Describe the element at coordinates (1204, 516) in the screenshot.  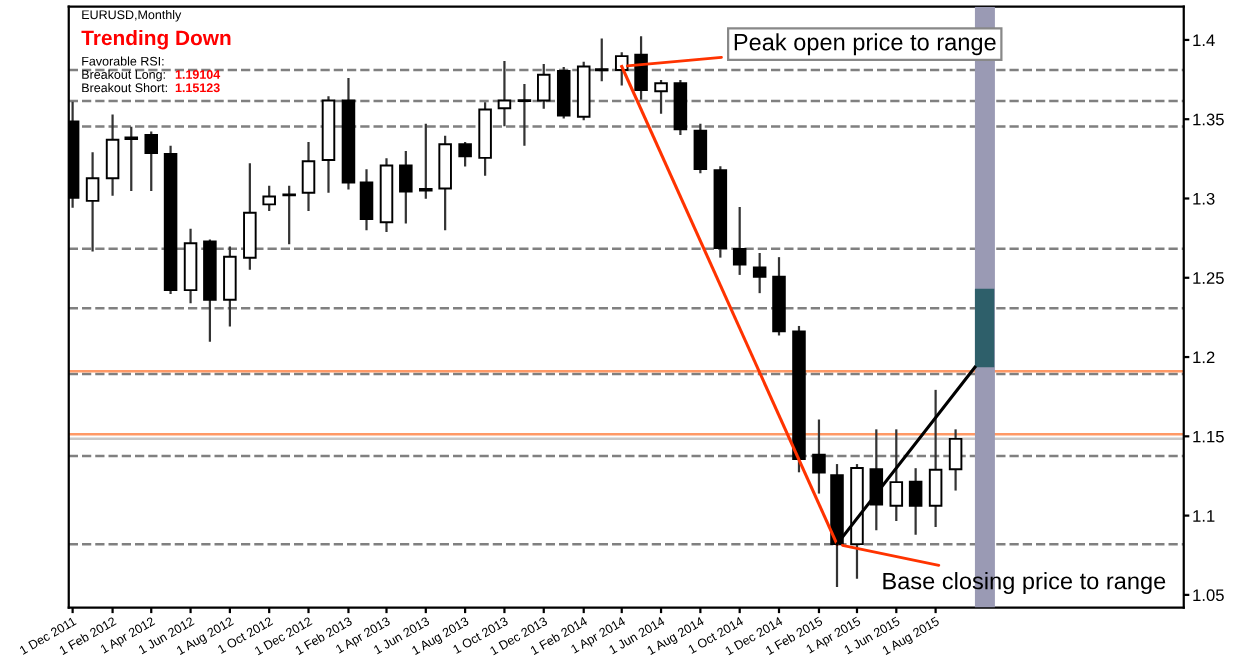
I see `y-tick-label: 1.1` at that location.